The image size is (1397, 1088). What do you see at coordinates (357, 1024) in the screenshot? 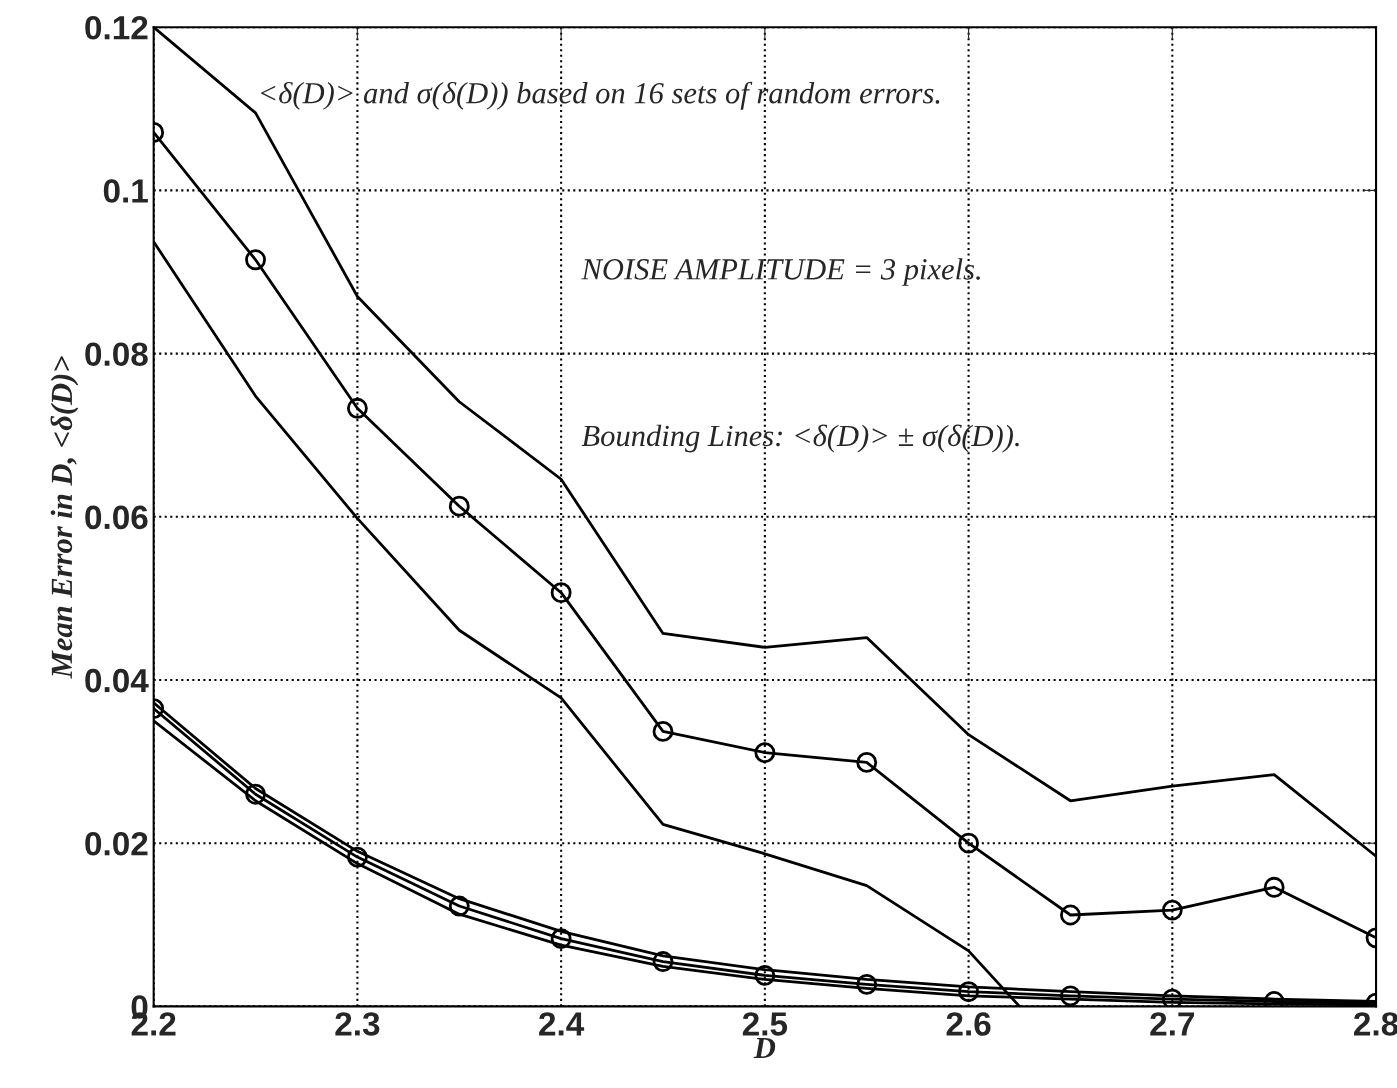
I see `x-tick-label: 2.3` at bounding box center [357, 1024].